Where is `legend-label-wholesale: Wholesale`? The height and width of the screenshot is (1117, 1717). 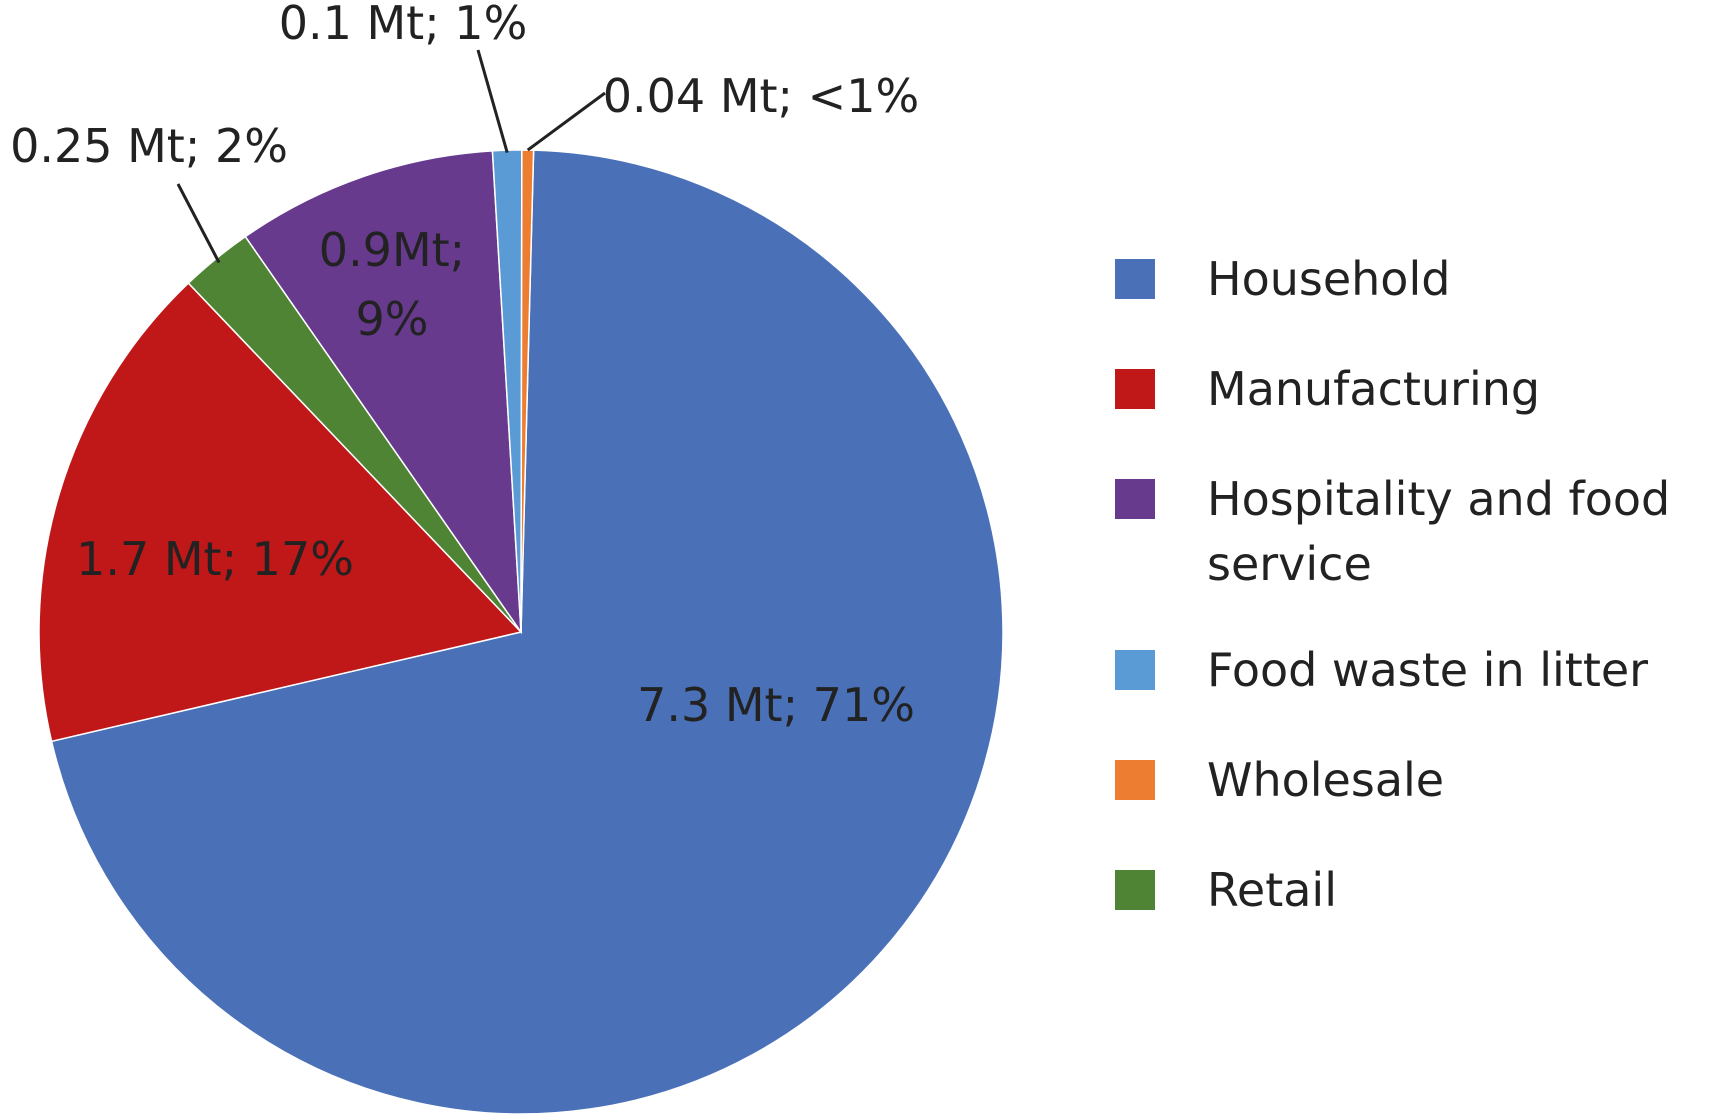
legend-label-wholesale: Wholesale is located at coordinates (1325, 780).